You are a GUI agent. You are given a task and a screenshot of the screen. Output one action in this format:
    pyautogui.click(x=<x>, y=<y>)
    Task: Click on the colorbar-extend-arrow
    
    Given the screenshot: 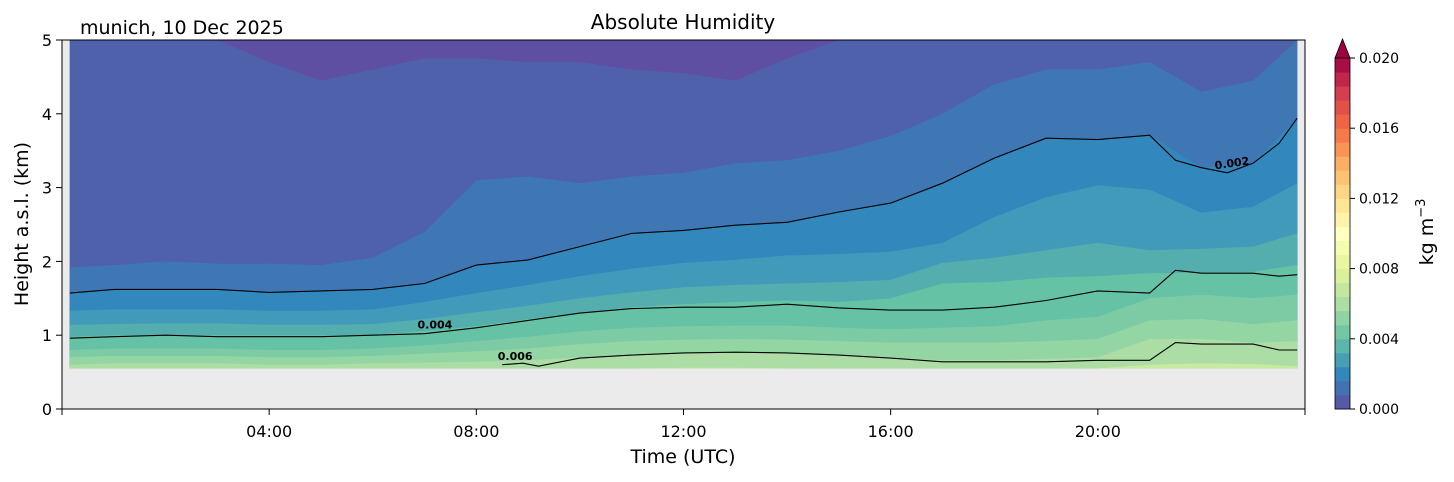 What is the action you would take?
    pyautogui.click(x=1342, y=48)
    